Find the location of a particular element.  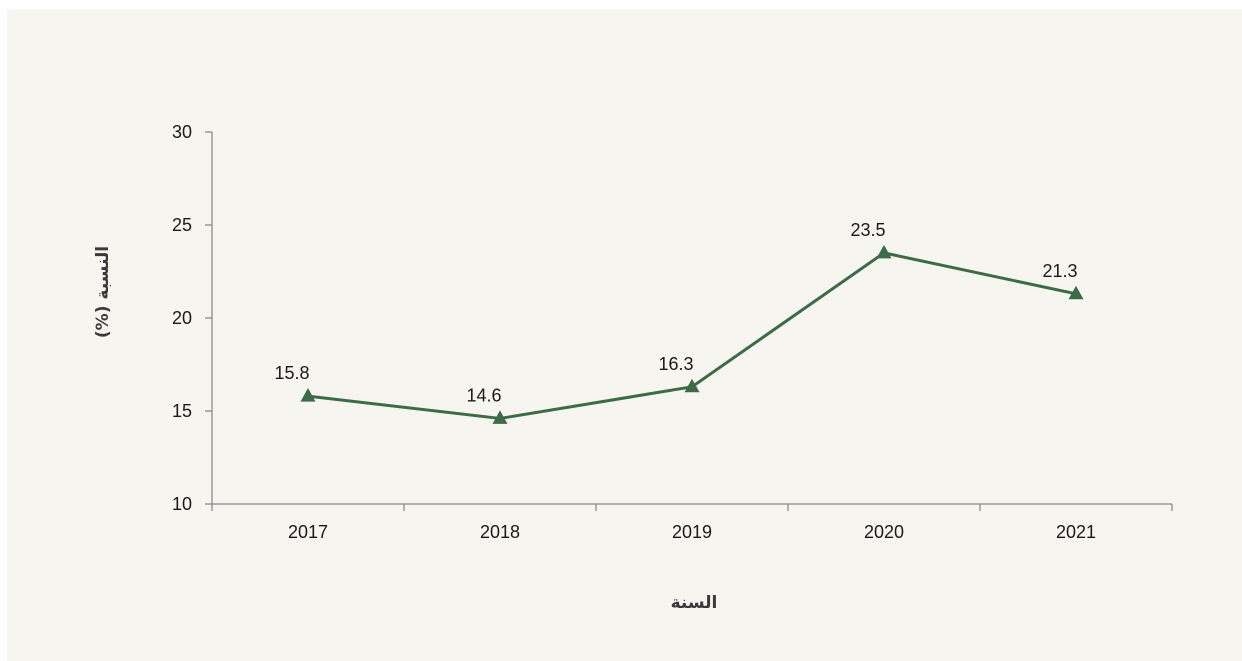

data-label: 14.6 is located at coordinates (483, 395).